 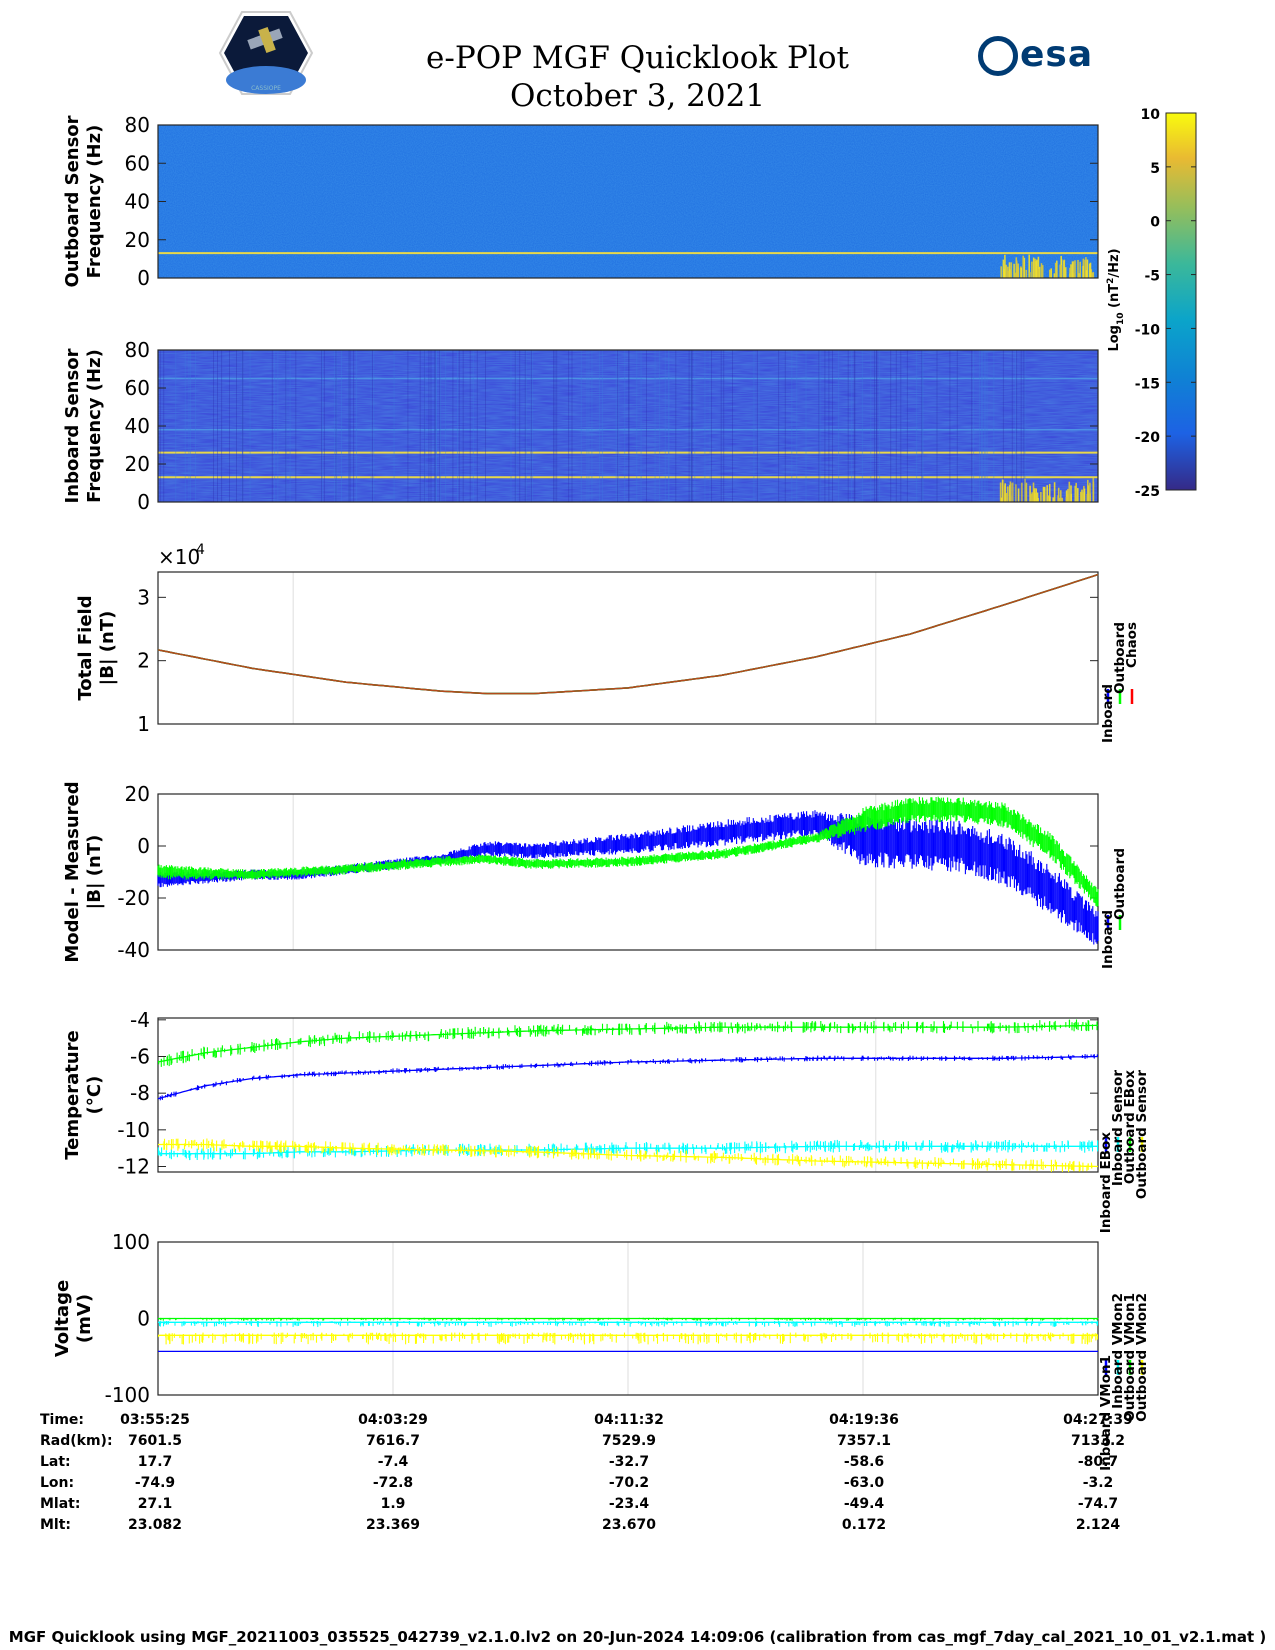 I want to click on total_field-axes-box, so click(x=628, y=648).